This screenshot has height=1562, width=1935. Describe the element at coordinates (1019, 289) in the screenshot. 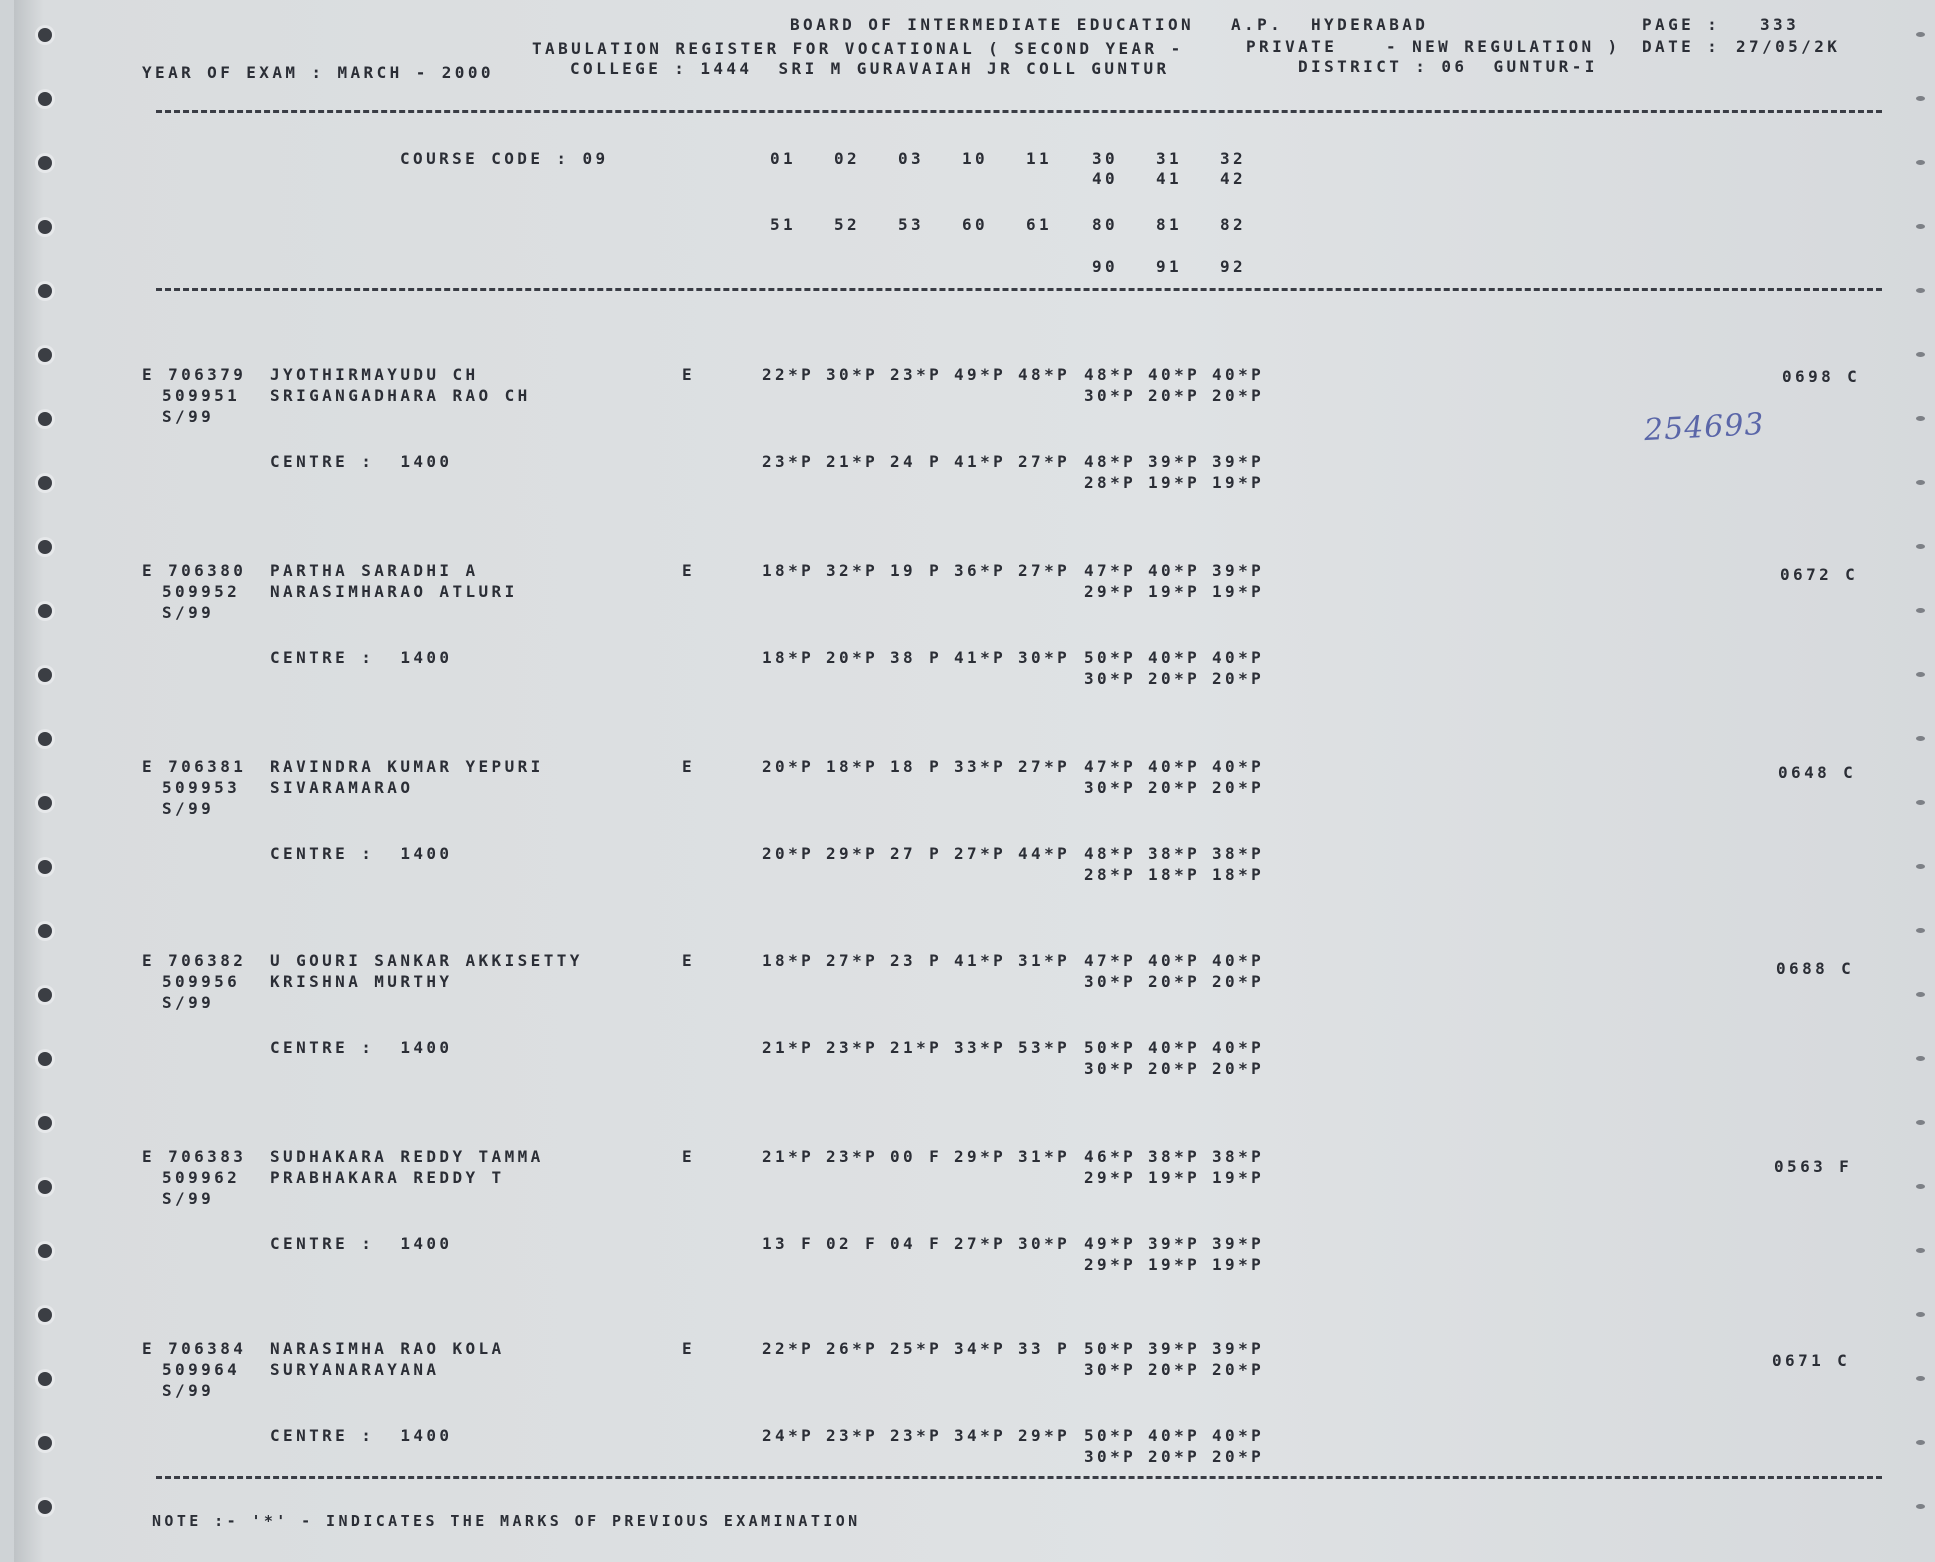

I see `separator-header` at that location.